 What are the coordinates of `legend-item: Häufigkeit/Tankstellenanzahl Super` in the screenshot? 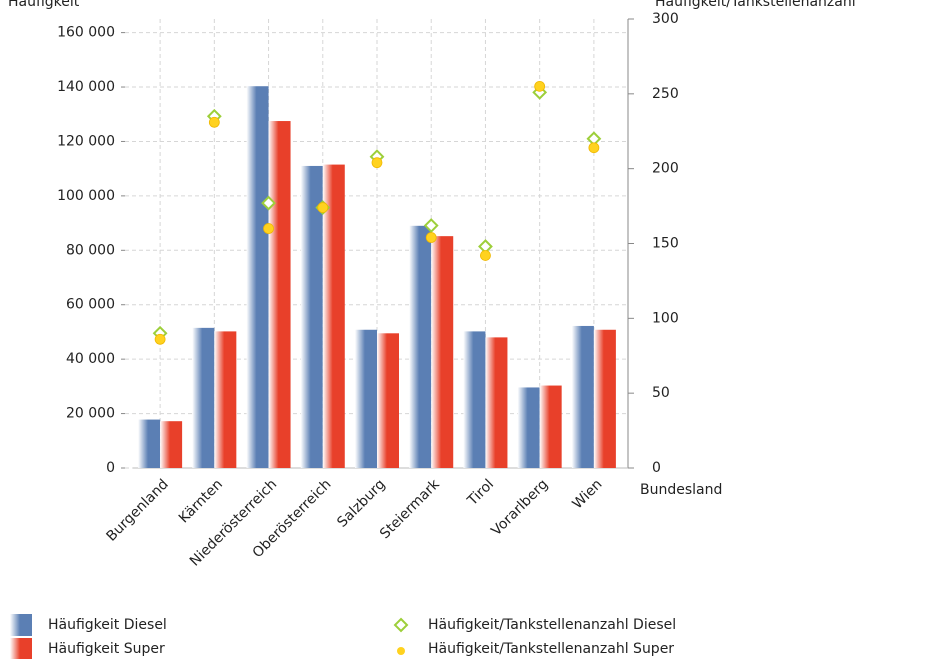 It's located at (535, 649).